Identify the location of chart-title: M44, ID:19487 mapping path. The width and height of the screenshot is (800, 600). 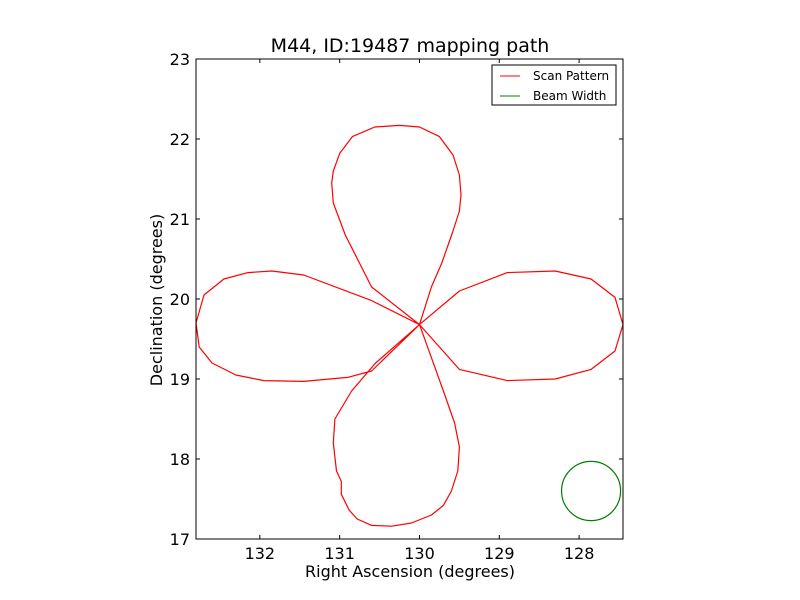
(410, 46).